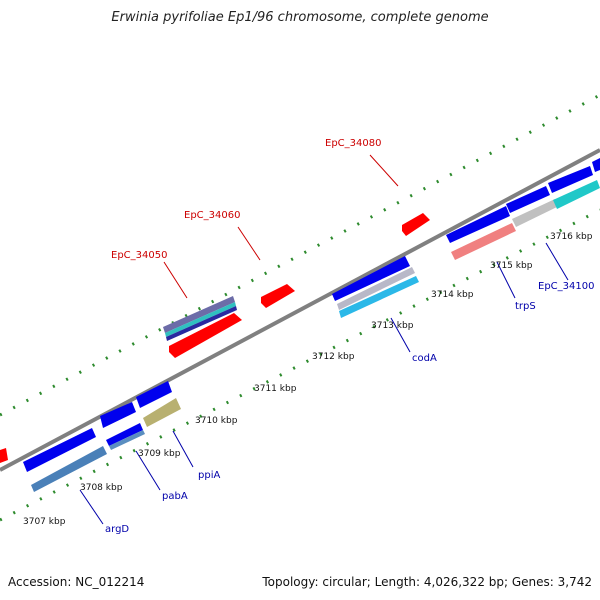  Describe the element at coordinates (216, 421) in the screenshot. I see `tick-label: 3710 kbp` at that location.